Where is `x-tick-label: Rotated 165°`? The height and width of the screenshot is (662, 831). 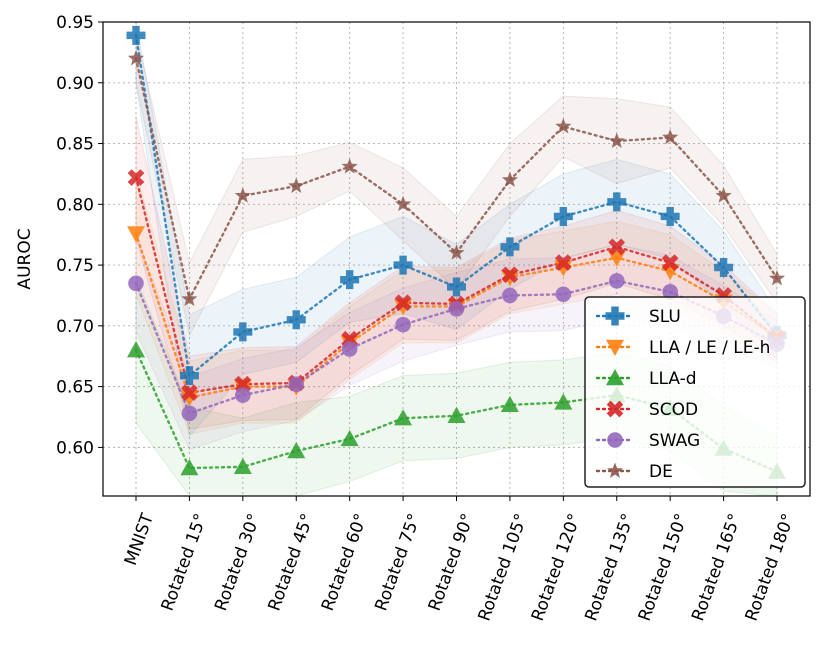 x-tick-label: Rotated 165° is located at coordinates (716, 567).